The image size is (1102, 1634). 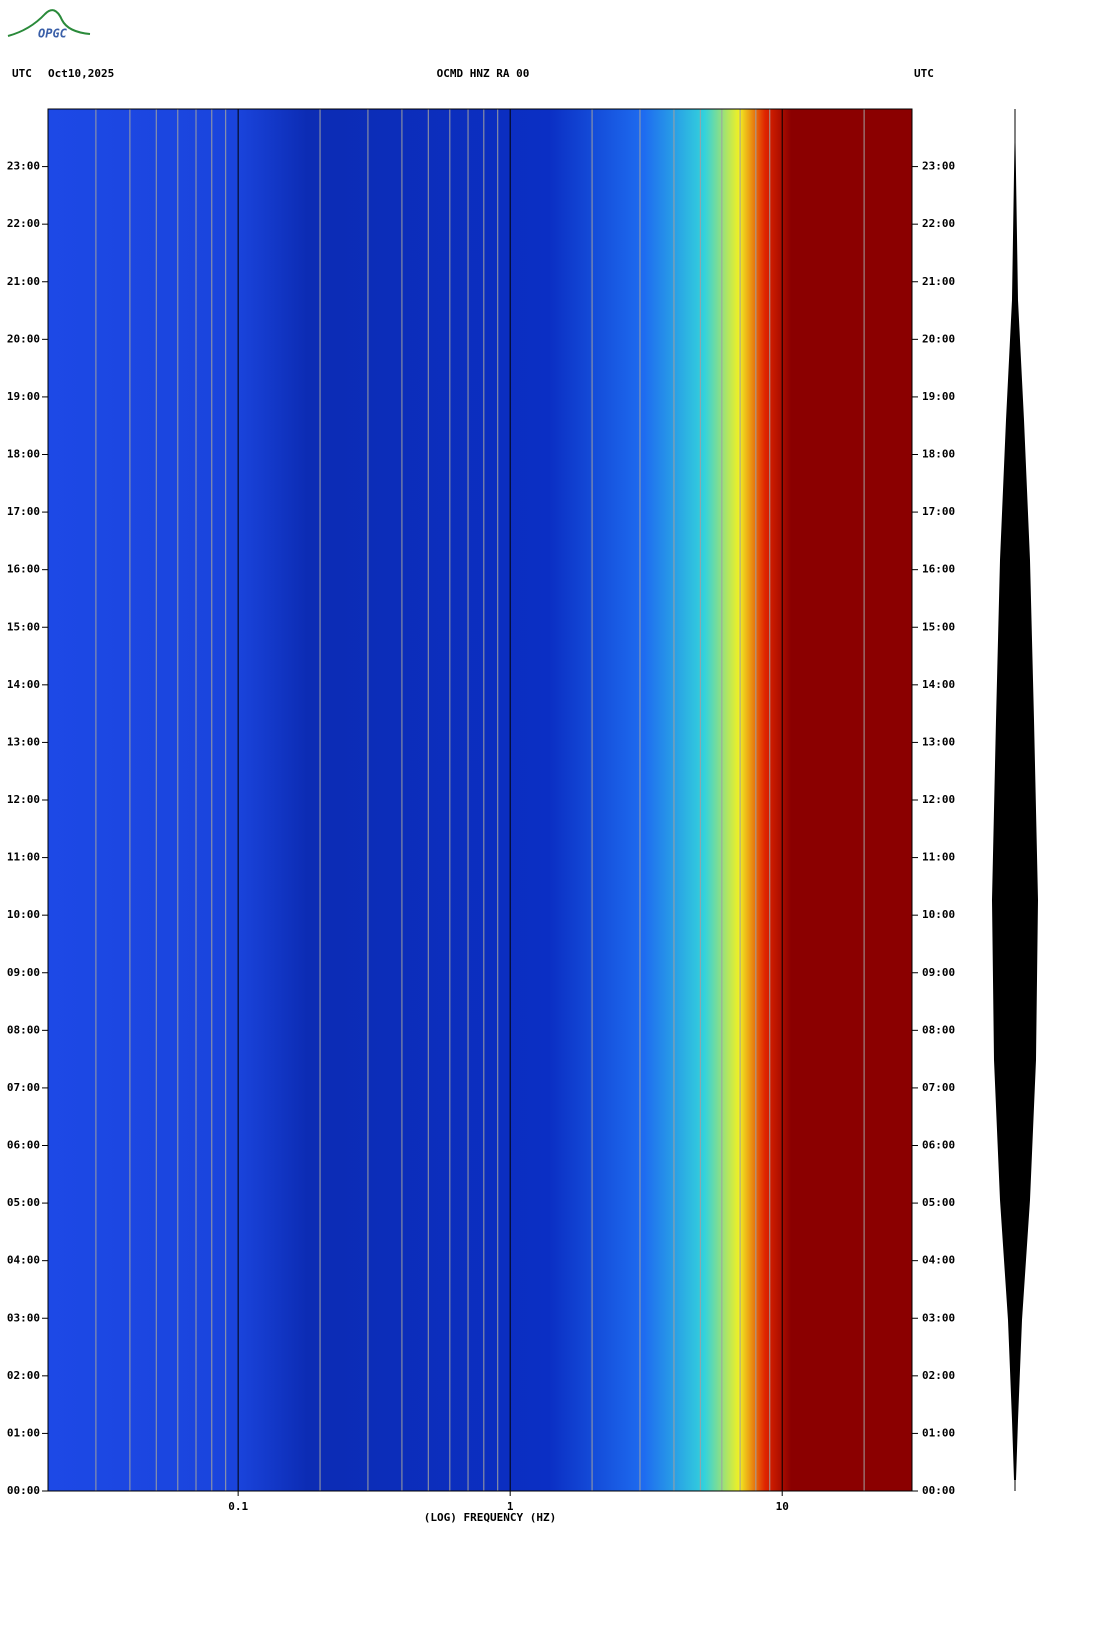 What do you see at coordinates (938, 338) in the screenshot?
I see `y-tick-label-right: 20:00` at bounding box center [938, 338].